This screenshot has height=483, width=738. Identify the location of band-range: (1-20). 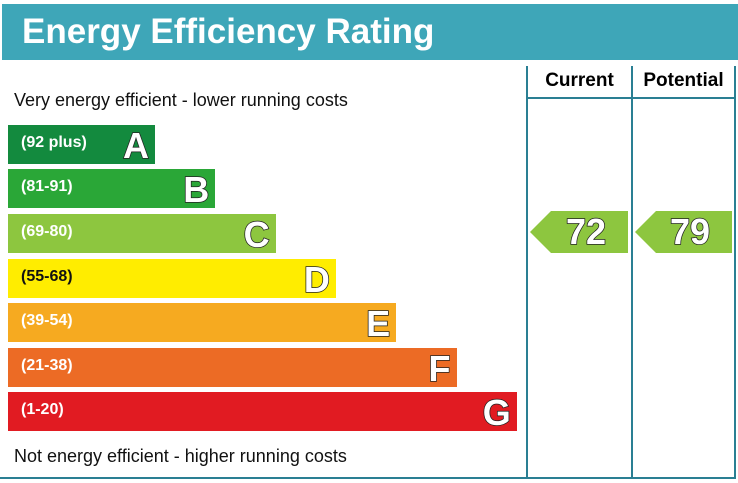
(42, 409).